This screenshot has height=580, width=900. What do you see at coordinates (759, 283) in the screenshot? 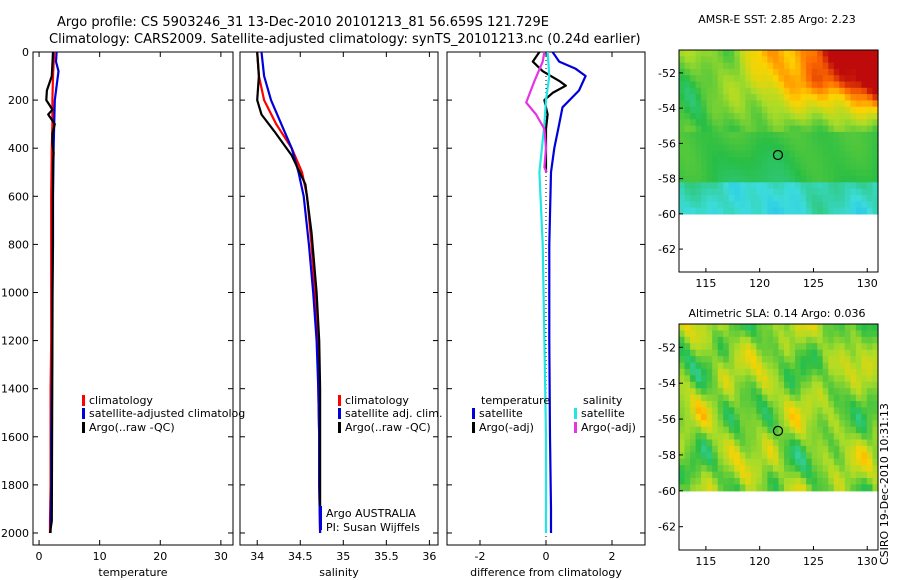
I see `sst-map-xtick-label: 120` at bounding box center [759, 283].